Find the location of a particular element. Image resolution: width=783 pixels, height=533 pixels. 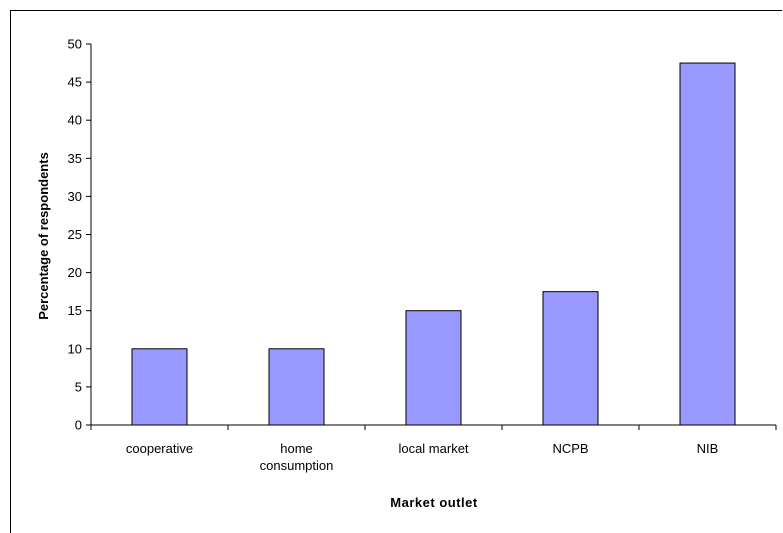

x-tick-label: local market is located at coordinates (433, 448).